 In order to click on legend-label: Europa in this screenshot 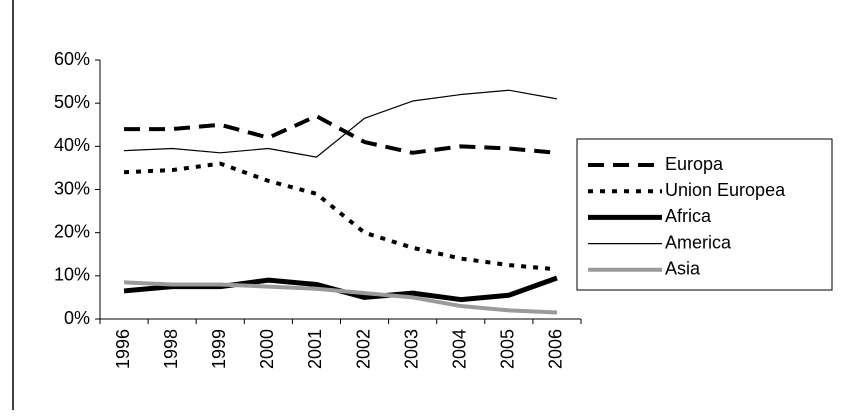, I will do `click(694, 164)`.